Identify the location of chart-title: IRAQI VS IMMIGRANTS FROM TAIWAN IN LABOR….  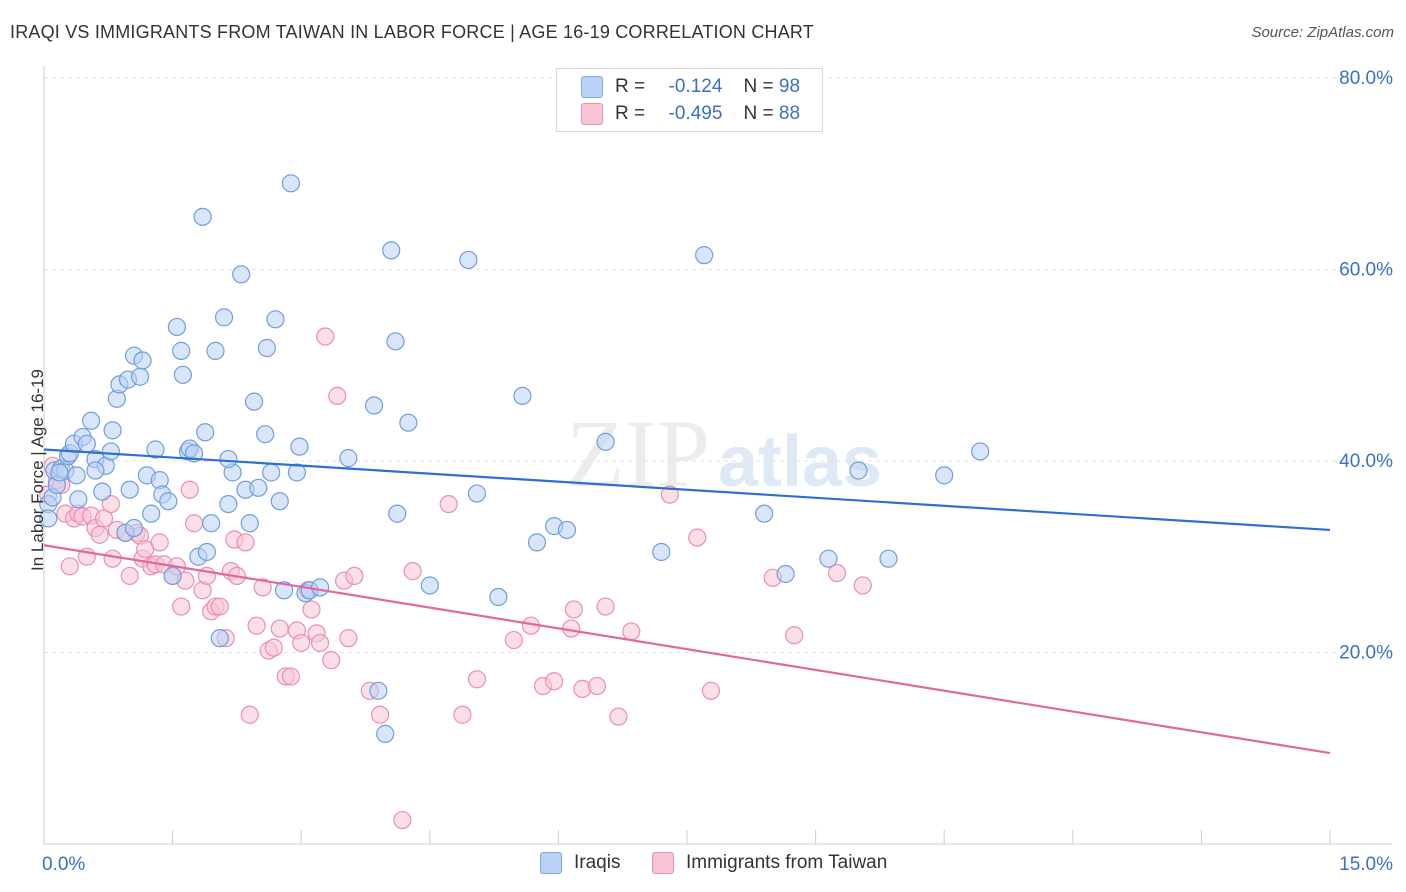
(412, 32).